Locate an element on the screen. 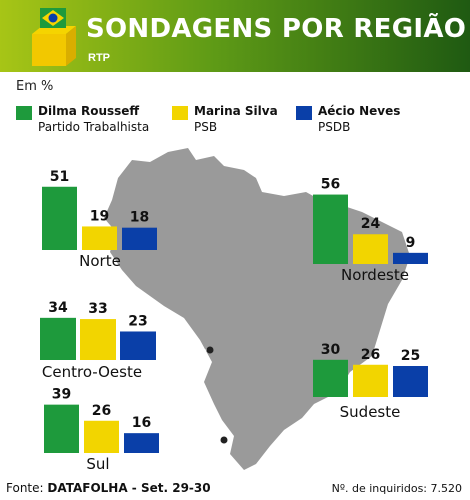  data-label: 9 is located at coordinates (411, 243).